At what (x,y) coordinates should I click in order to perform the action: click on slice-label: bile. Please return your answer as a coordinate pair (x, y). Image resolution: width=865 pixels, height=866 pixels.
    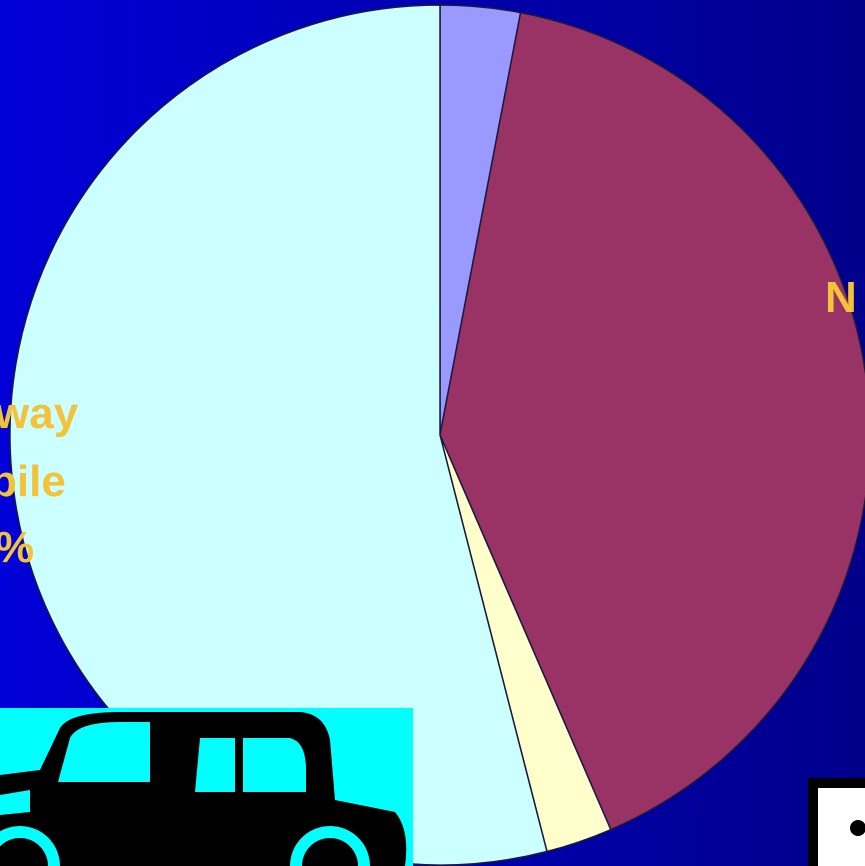
    Looking at the image, I should click on (33, 481).